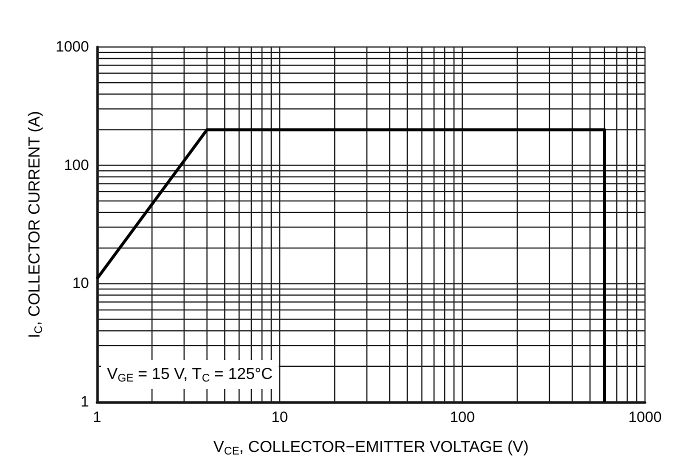 This screenshot has height=464, width=677. Describe the element at coordinates (97, 417) in the screenshot. I see `x-tick-label: 1` at that location.